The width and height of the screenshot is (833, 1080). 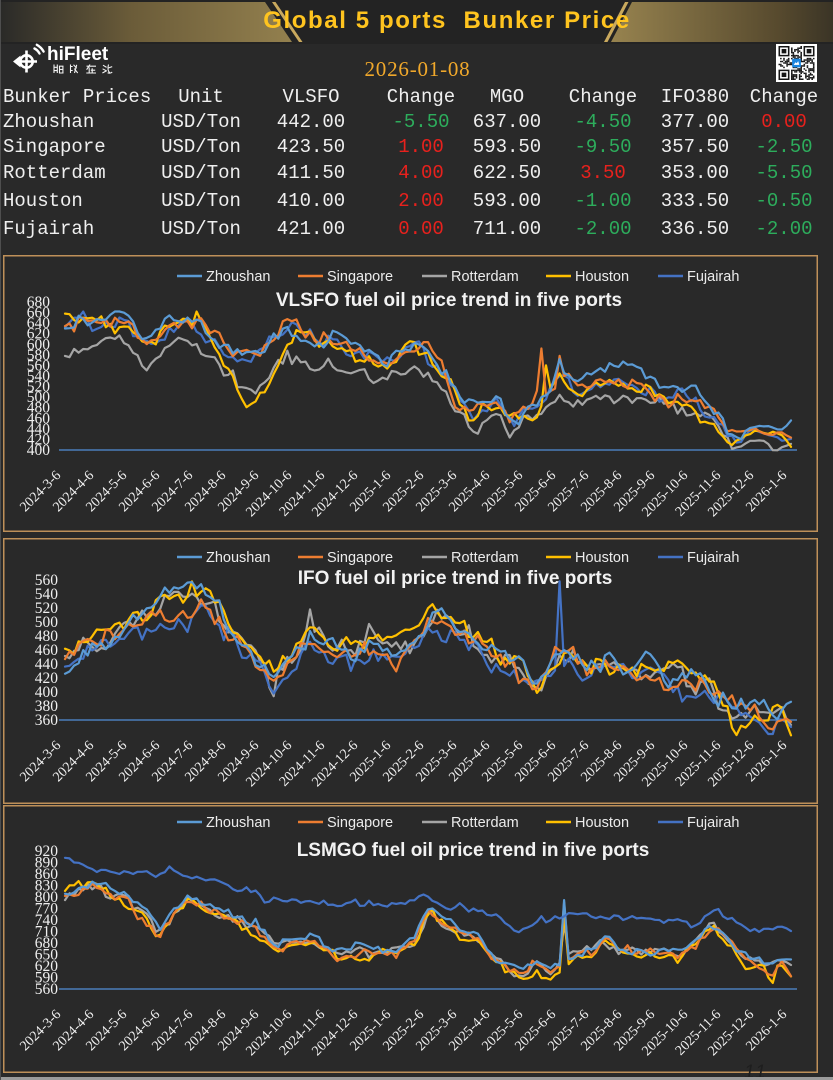 I want to click on svg-text: 710, so click(x=47, y=932).